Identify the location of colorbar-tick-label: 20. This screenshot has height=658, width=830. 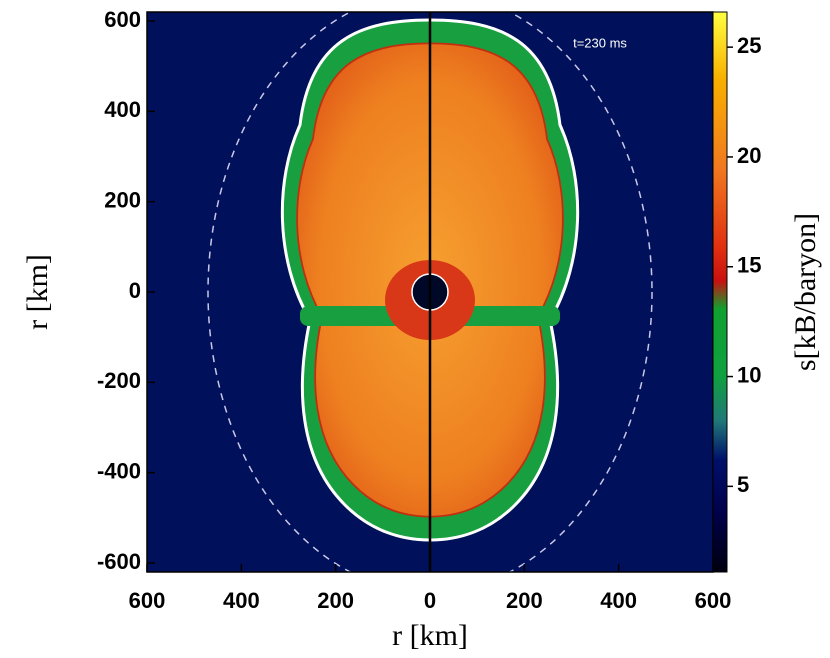
(749, 155).